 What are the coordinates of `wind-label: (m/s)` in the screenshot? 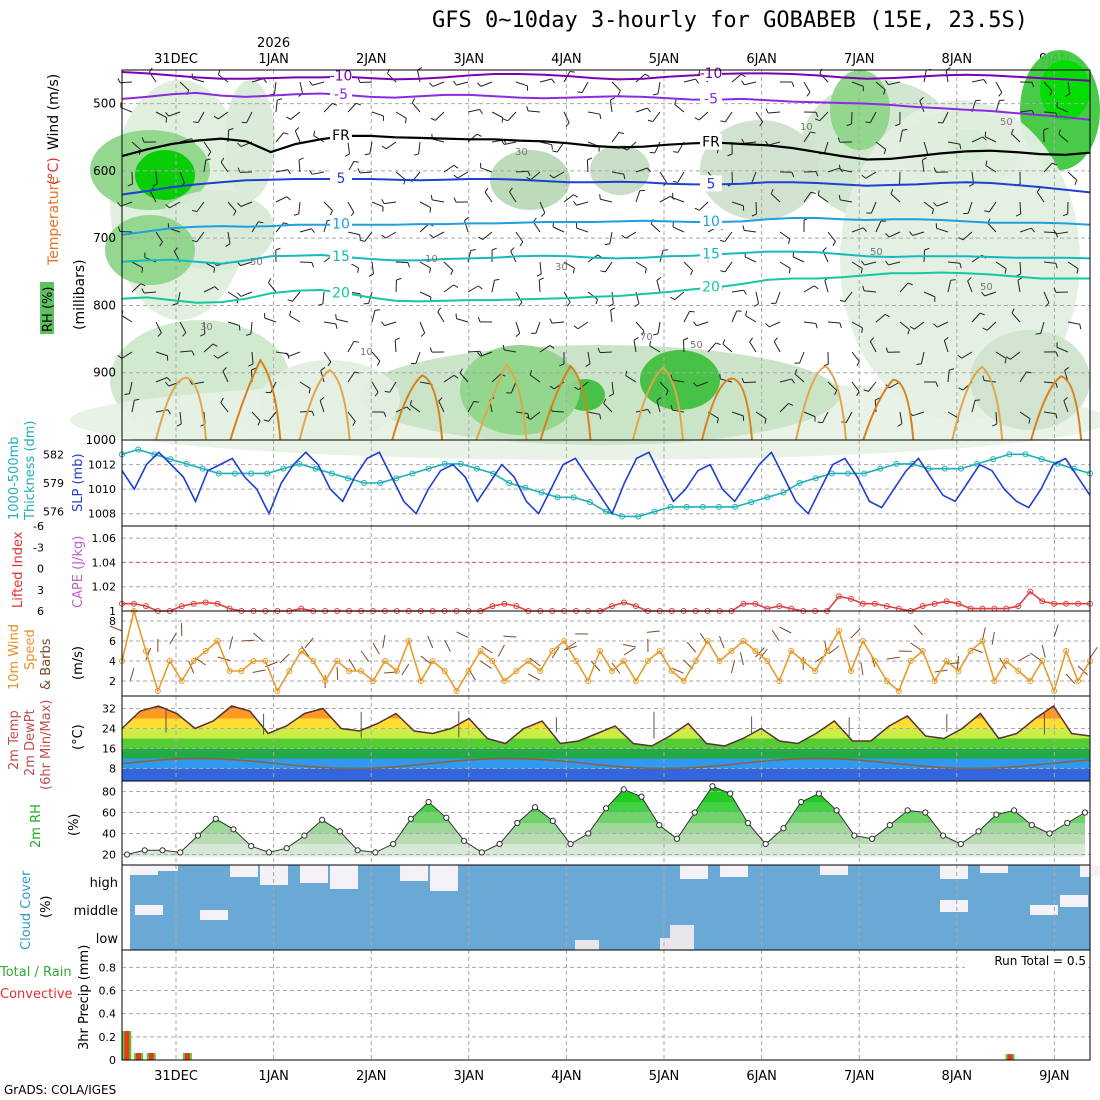 It's located at (78, 663).